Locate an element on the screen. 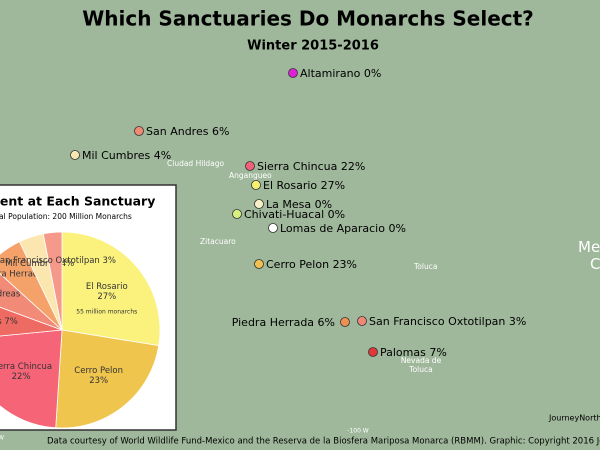 Image resolution: width=600 pixels, height=450 pixels. logo: JourneyNorth is located at coordinates (574, 418).